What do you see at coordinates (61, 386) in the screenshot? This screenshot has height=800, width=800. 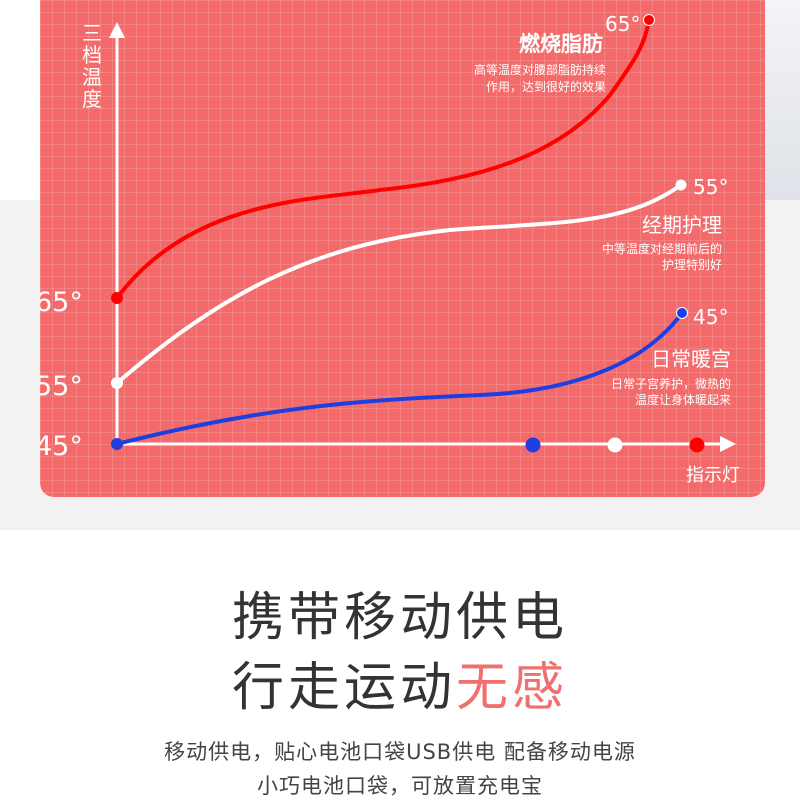 I see `y-tick-label: 55°` at bounding box center [61, 386].